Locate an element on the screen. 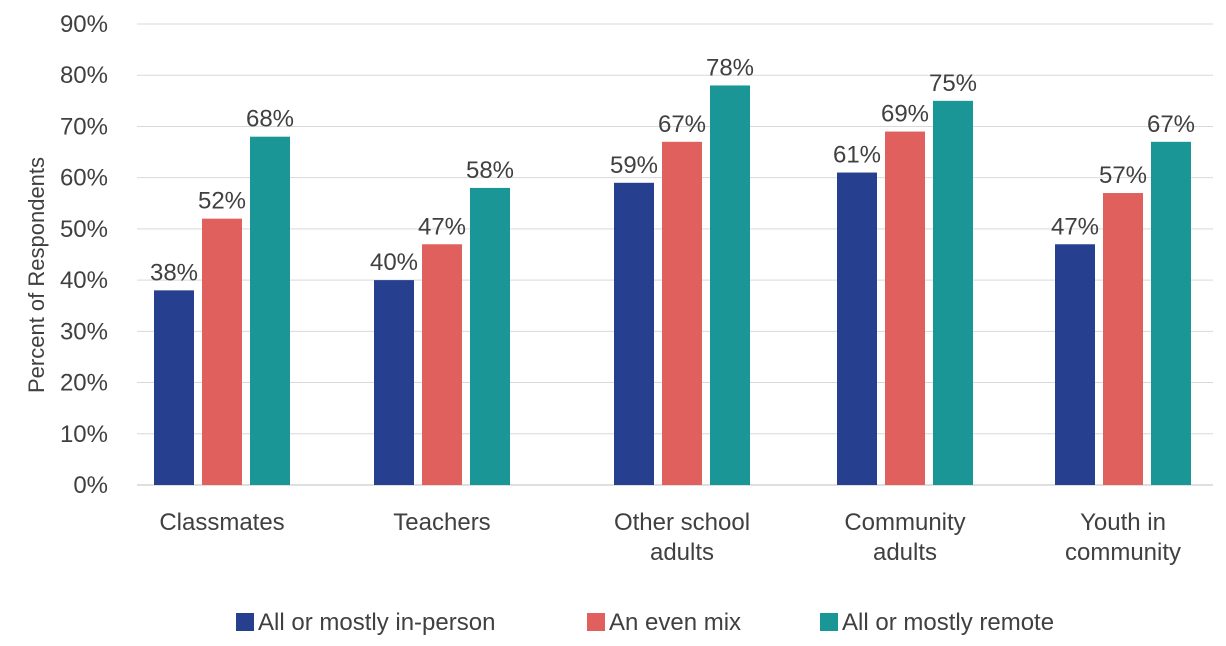 The image size is (1226, 646). x-category-label-line: community is located at coordinates (1123, 552).